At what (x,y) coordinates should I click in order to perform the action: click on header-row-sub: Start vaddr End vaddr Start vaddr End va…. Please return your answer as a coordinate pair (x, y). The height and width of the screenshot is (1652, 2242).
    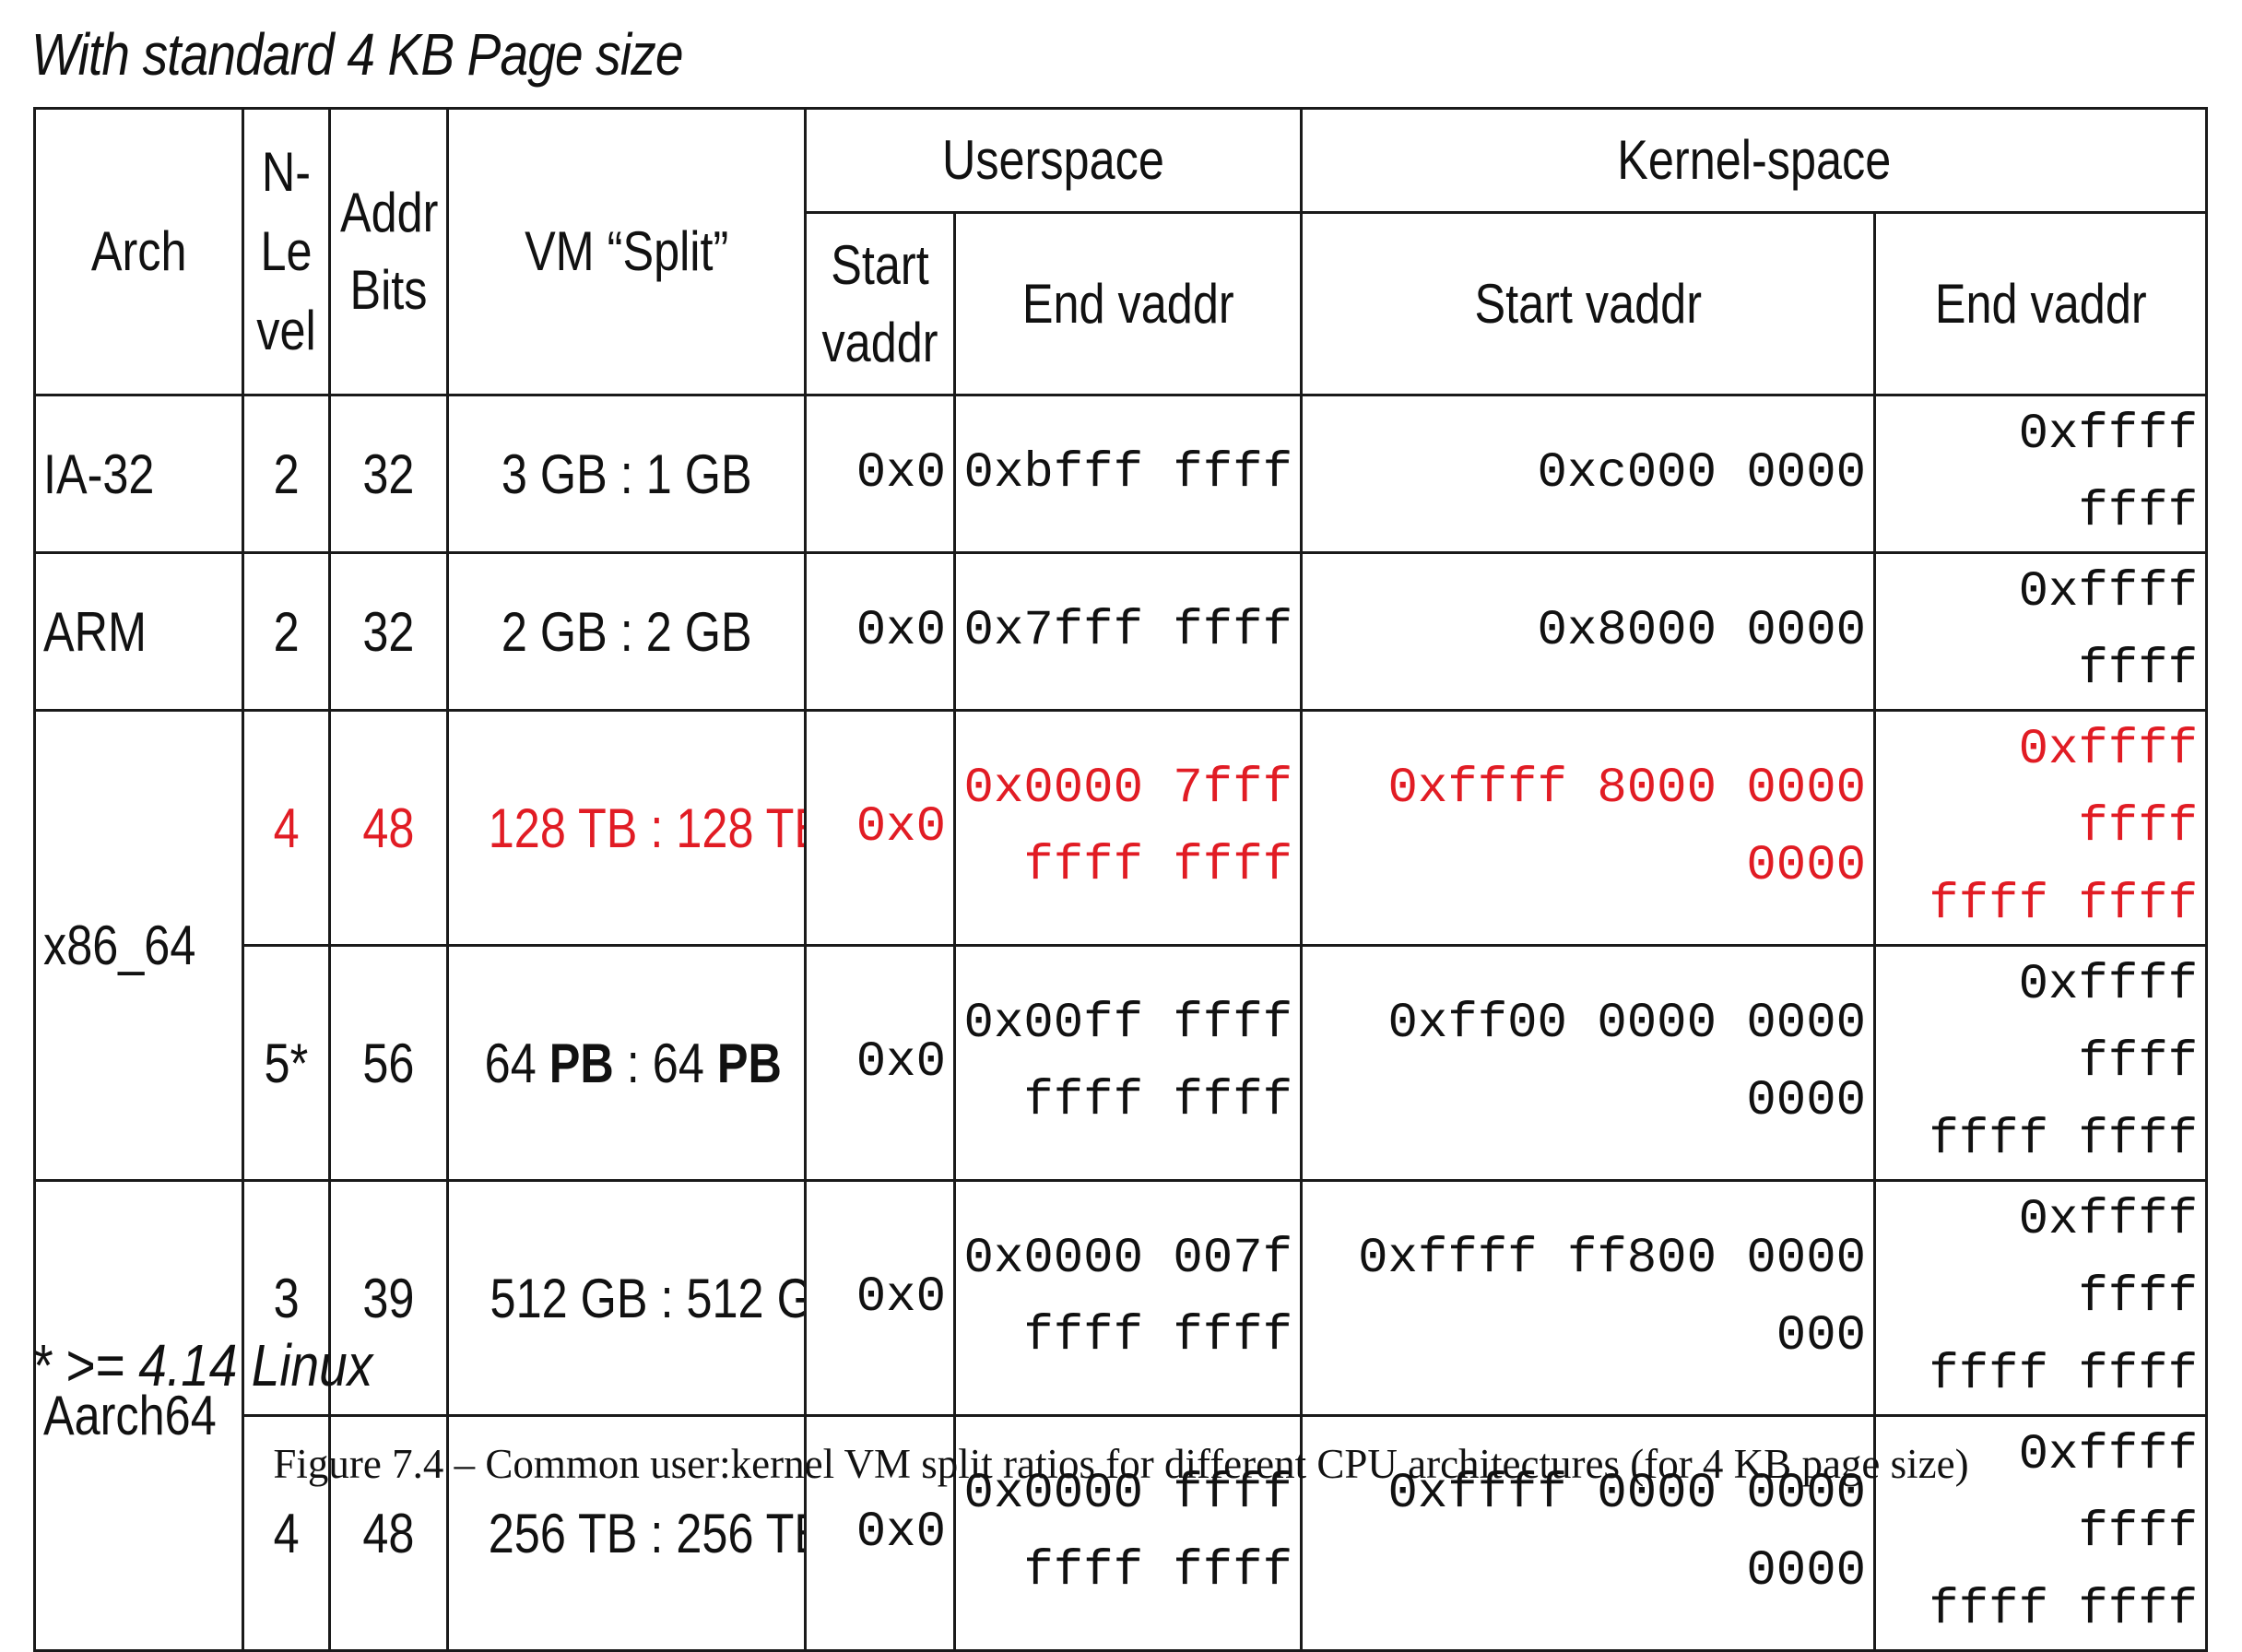
    Looking at the image, I should click on (1122, 303).